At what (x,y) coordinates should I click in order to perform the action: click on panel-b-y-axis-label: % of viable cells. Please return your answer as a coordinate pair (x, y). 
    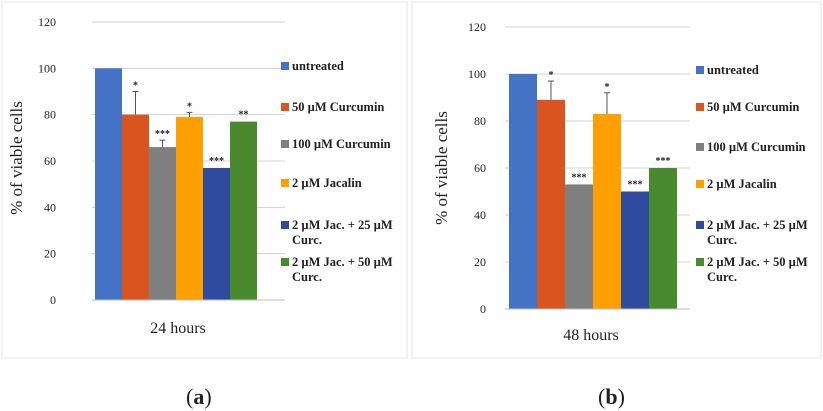
    Looking at the image, I should click on (441, 168).